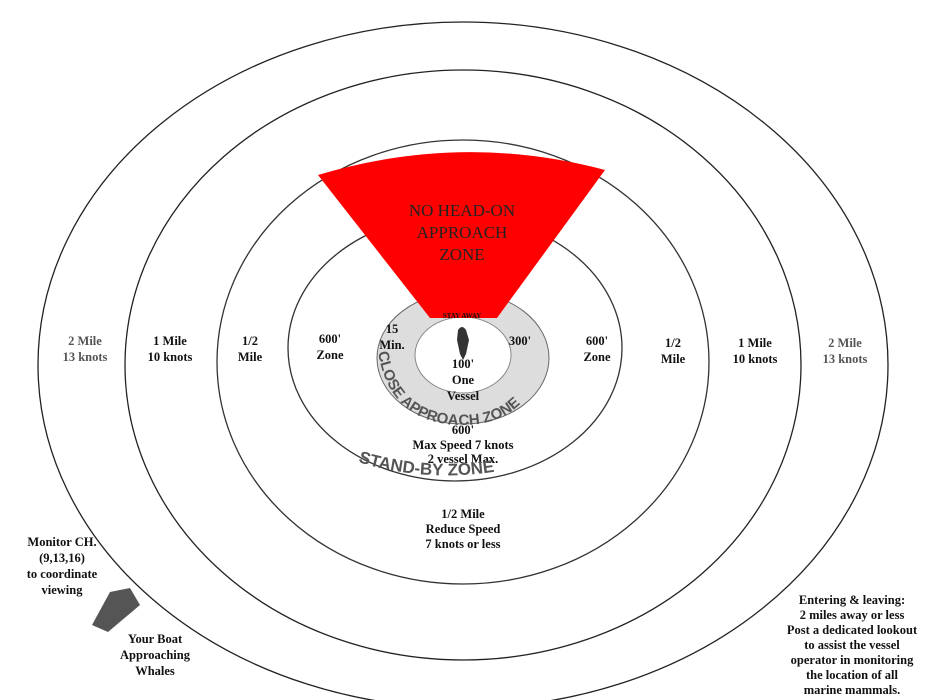 Image resolution: width=925 pixels, height=700 pixels. I want to click on note: Whales, so click(155, 671).